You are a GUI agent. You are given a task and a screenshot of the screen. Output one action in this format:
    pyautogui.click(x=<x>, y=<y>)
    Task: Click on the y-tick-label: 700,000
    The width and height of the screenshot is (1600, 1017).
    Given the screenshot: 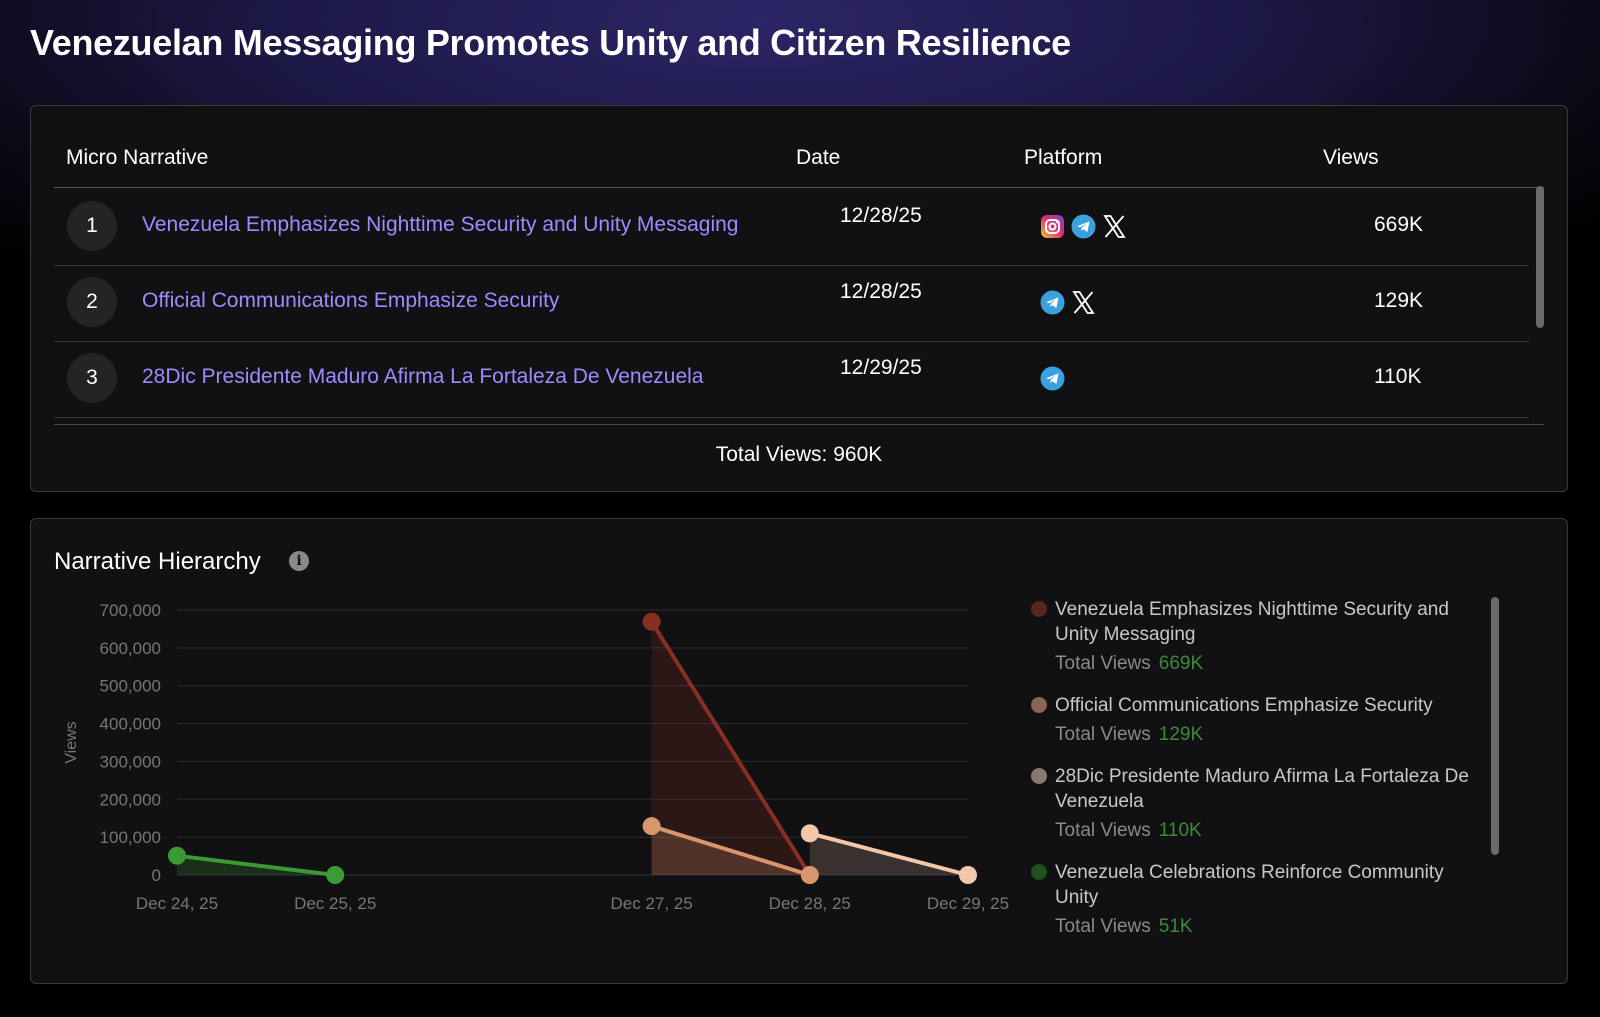 What is the action you would take?
    pyautogui.click(x=130, y=610)
    